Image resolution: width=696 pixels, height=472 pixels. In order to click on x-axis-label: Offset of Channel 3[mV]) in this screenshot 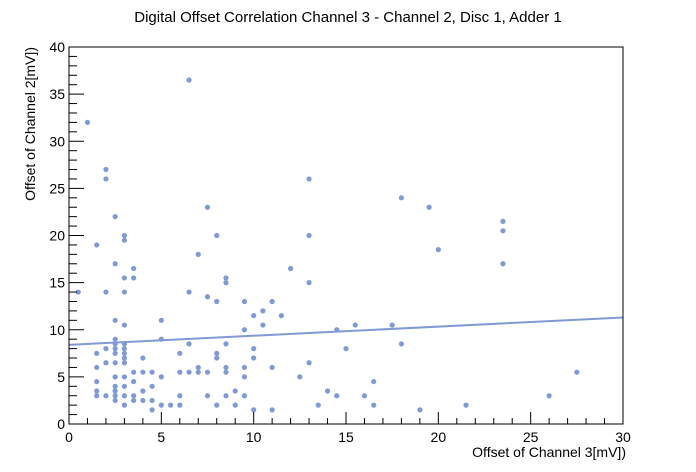, I will do `click(549, 452)`.